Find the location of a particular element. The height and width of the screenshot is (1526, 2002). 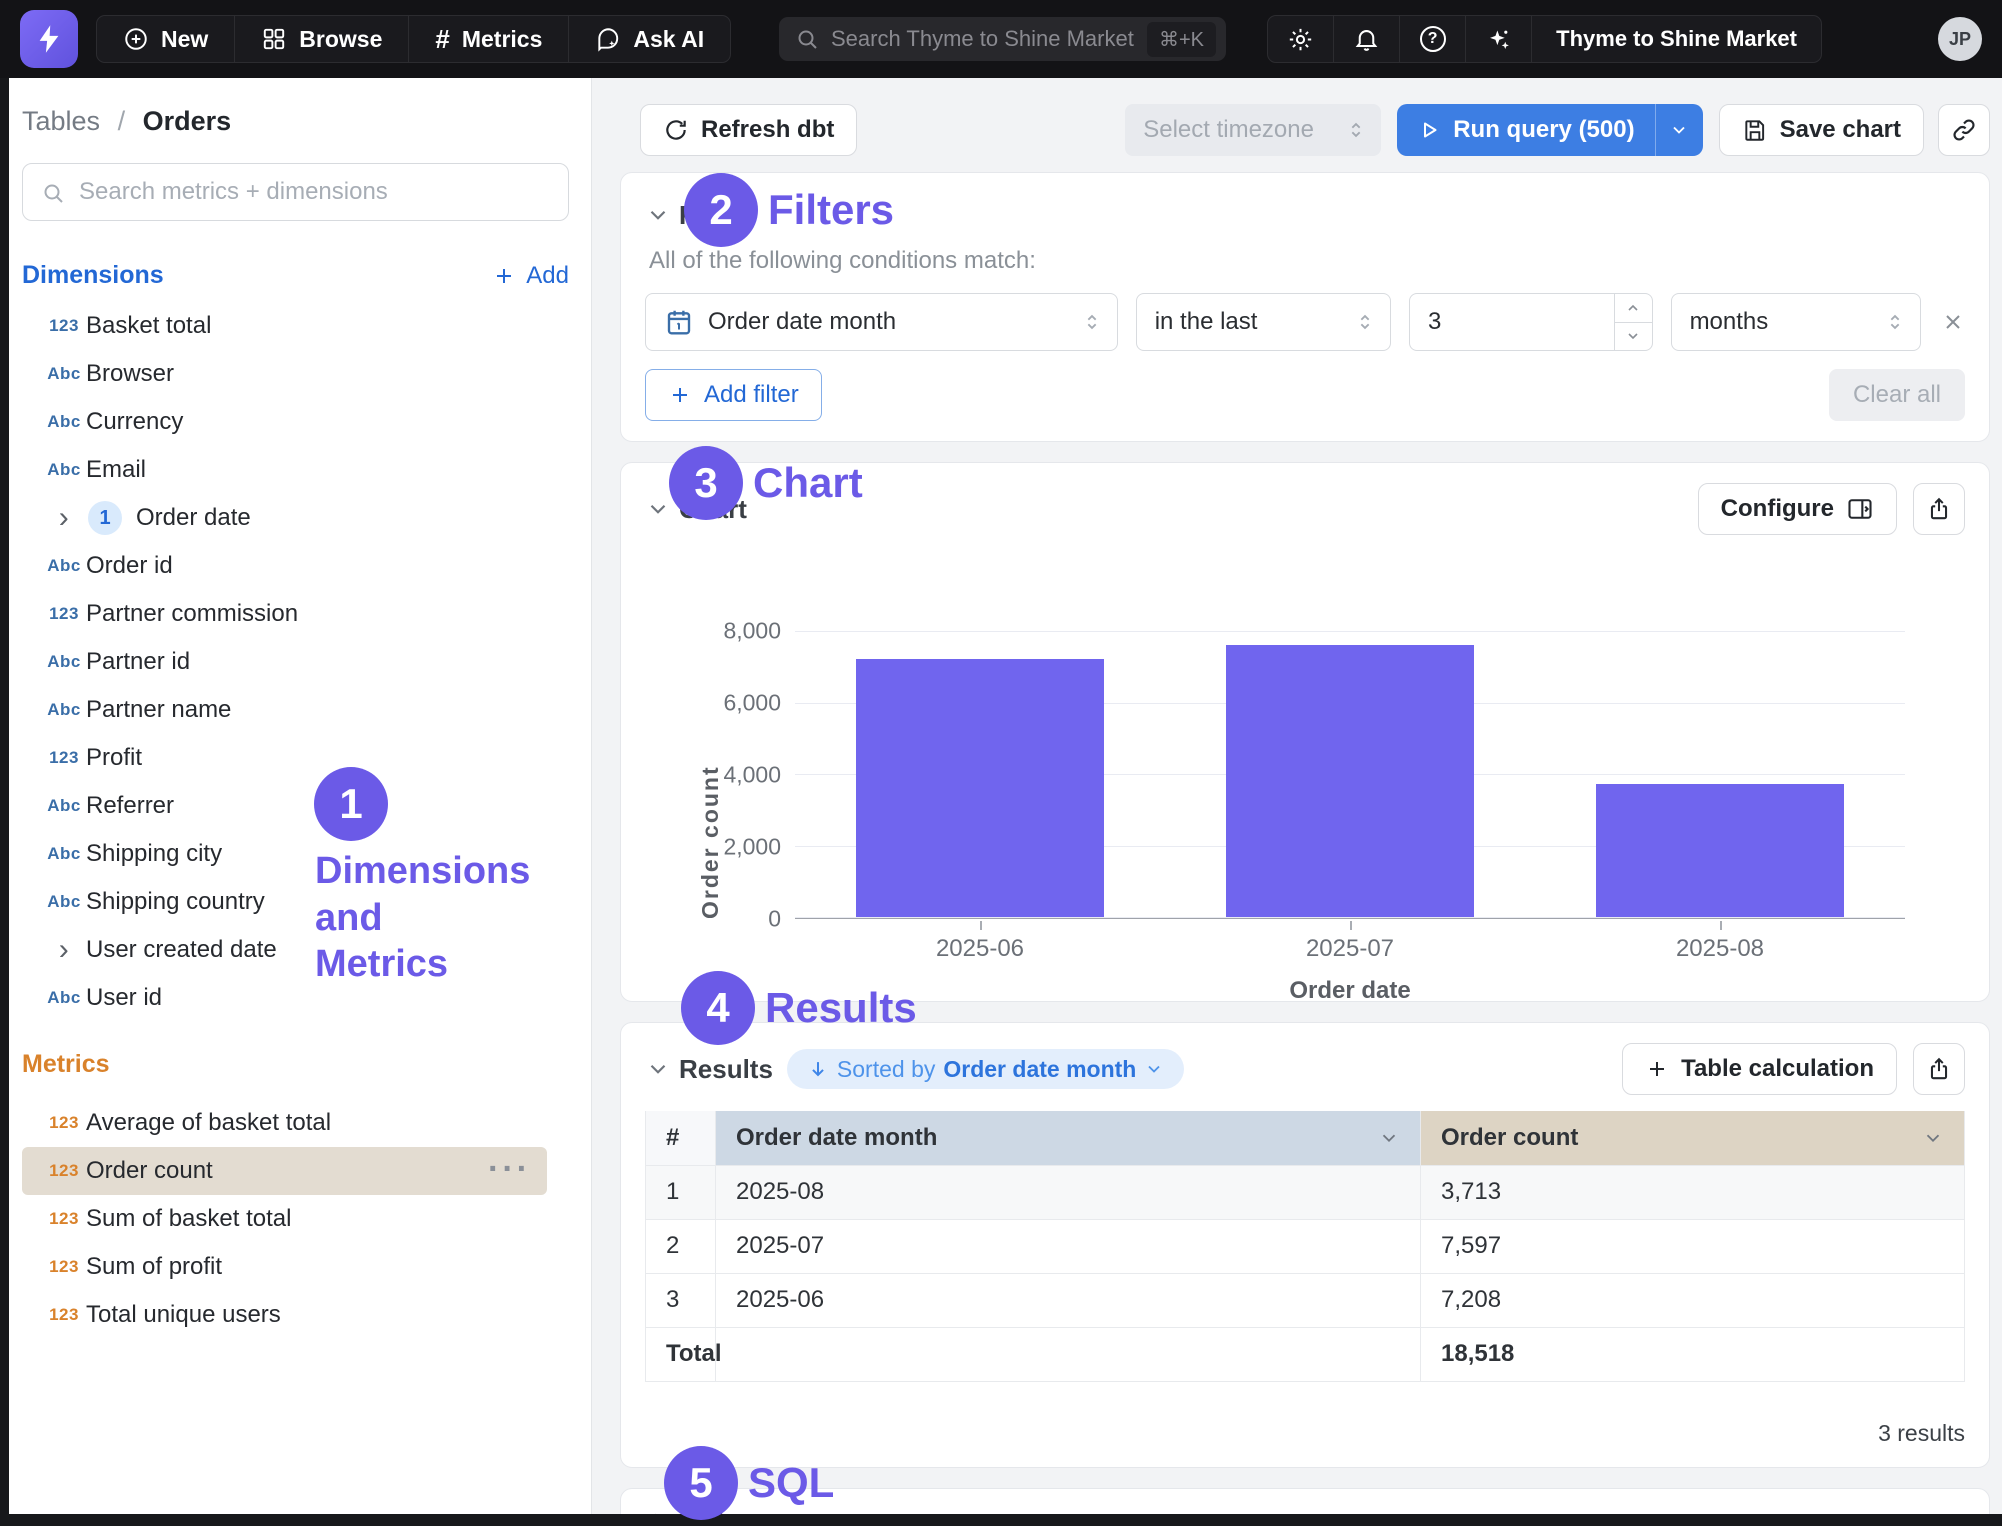

sidebar-item: Abc Currency is located at coordinates (284, 422).